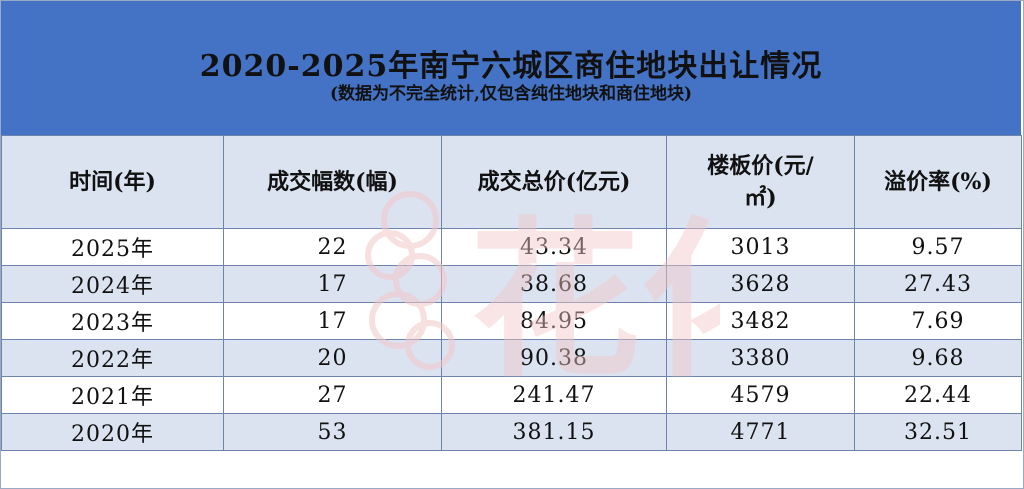 Image resolution: width=1024 pixels, height=489 pixels. What do you see at coordinates (112, 358) in the screenshot?
I see `cell-year: 2022年` at bounding box center [112, 358].